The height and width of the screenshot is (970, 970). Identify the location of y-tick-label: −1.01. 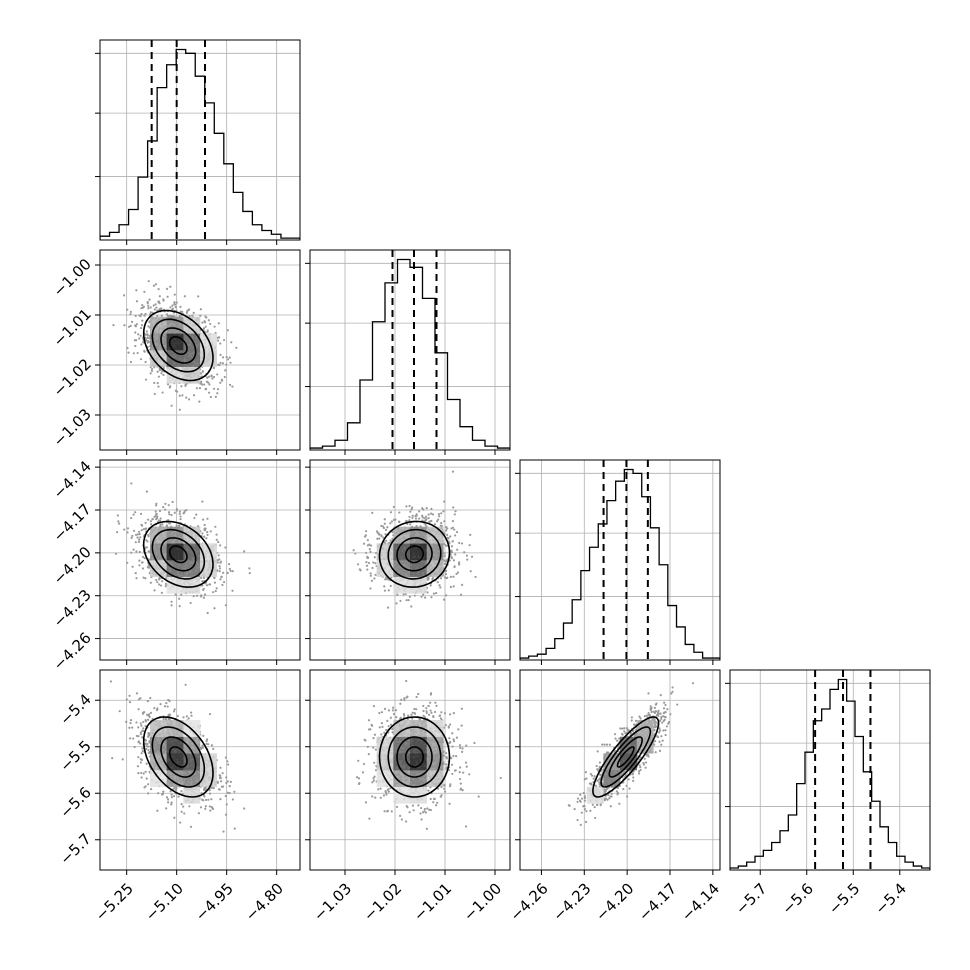
(72, 327).